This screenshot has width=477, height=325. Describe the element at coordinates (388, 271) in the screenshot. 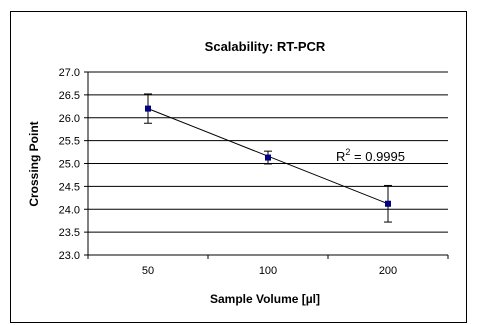

I see `x-tick-label: 200` at that location.